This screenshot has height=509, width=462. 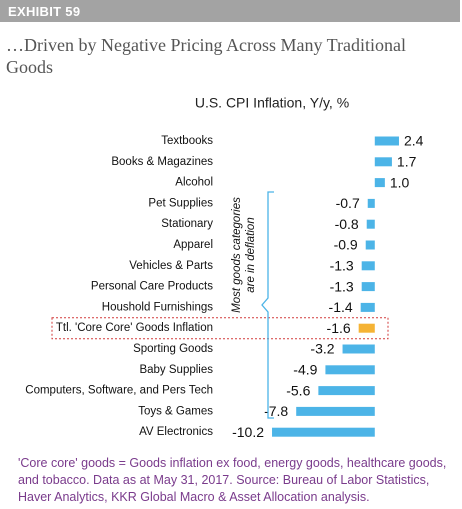 What do you see at coordinates (400, 182) in the screenshot?
I see `value-label: 1.0` at bounding box center [400, 182].